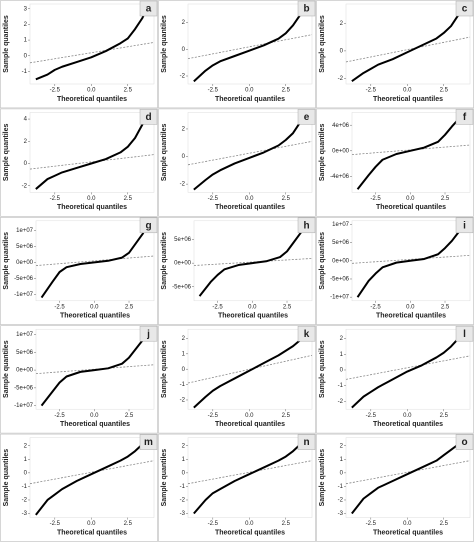 The image size is (474, 542). Describe the element at coordinates (26, 120) in the screenshot. I see `y-tick-label: 4` at that location.